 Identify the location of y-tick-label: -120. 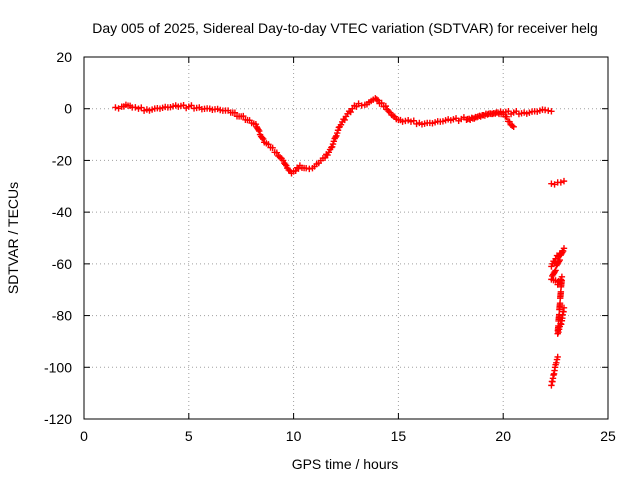
(58, 419).